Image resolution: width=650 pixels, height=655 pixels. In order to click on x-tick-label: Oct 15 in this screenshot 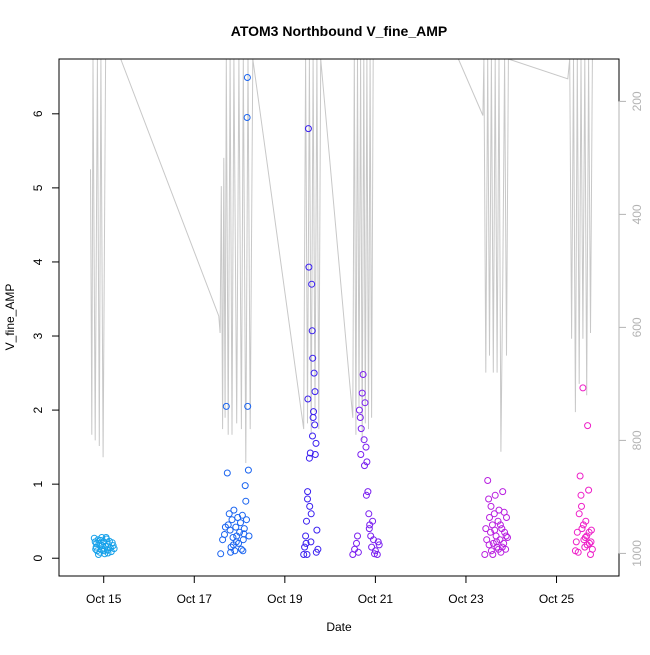, I will do `click(104, 599)`.